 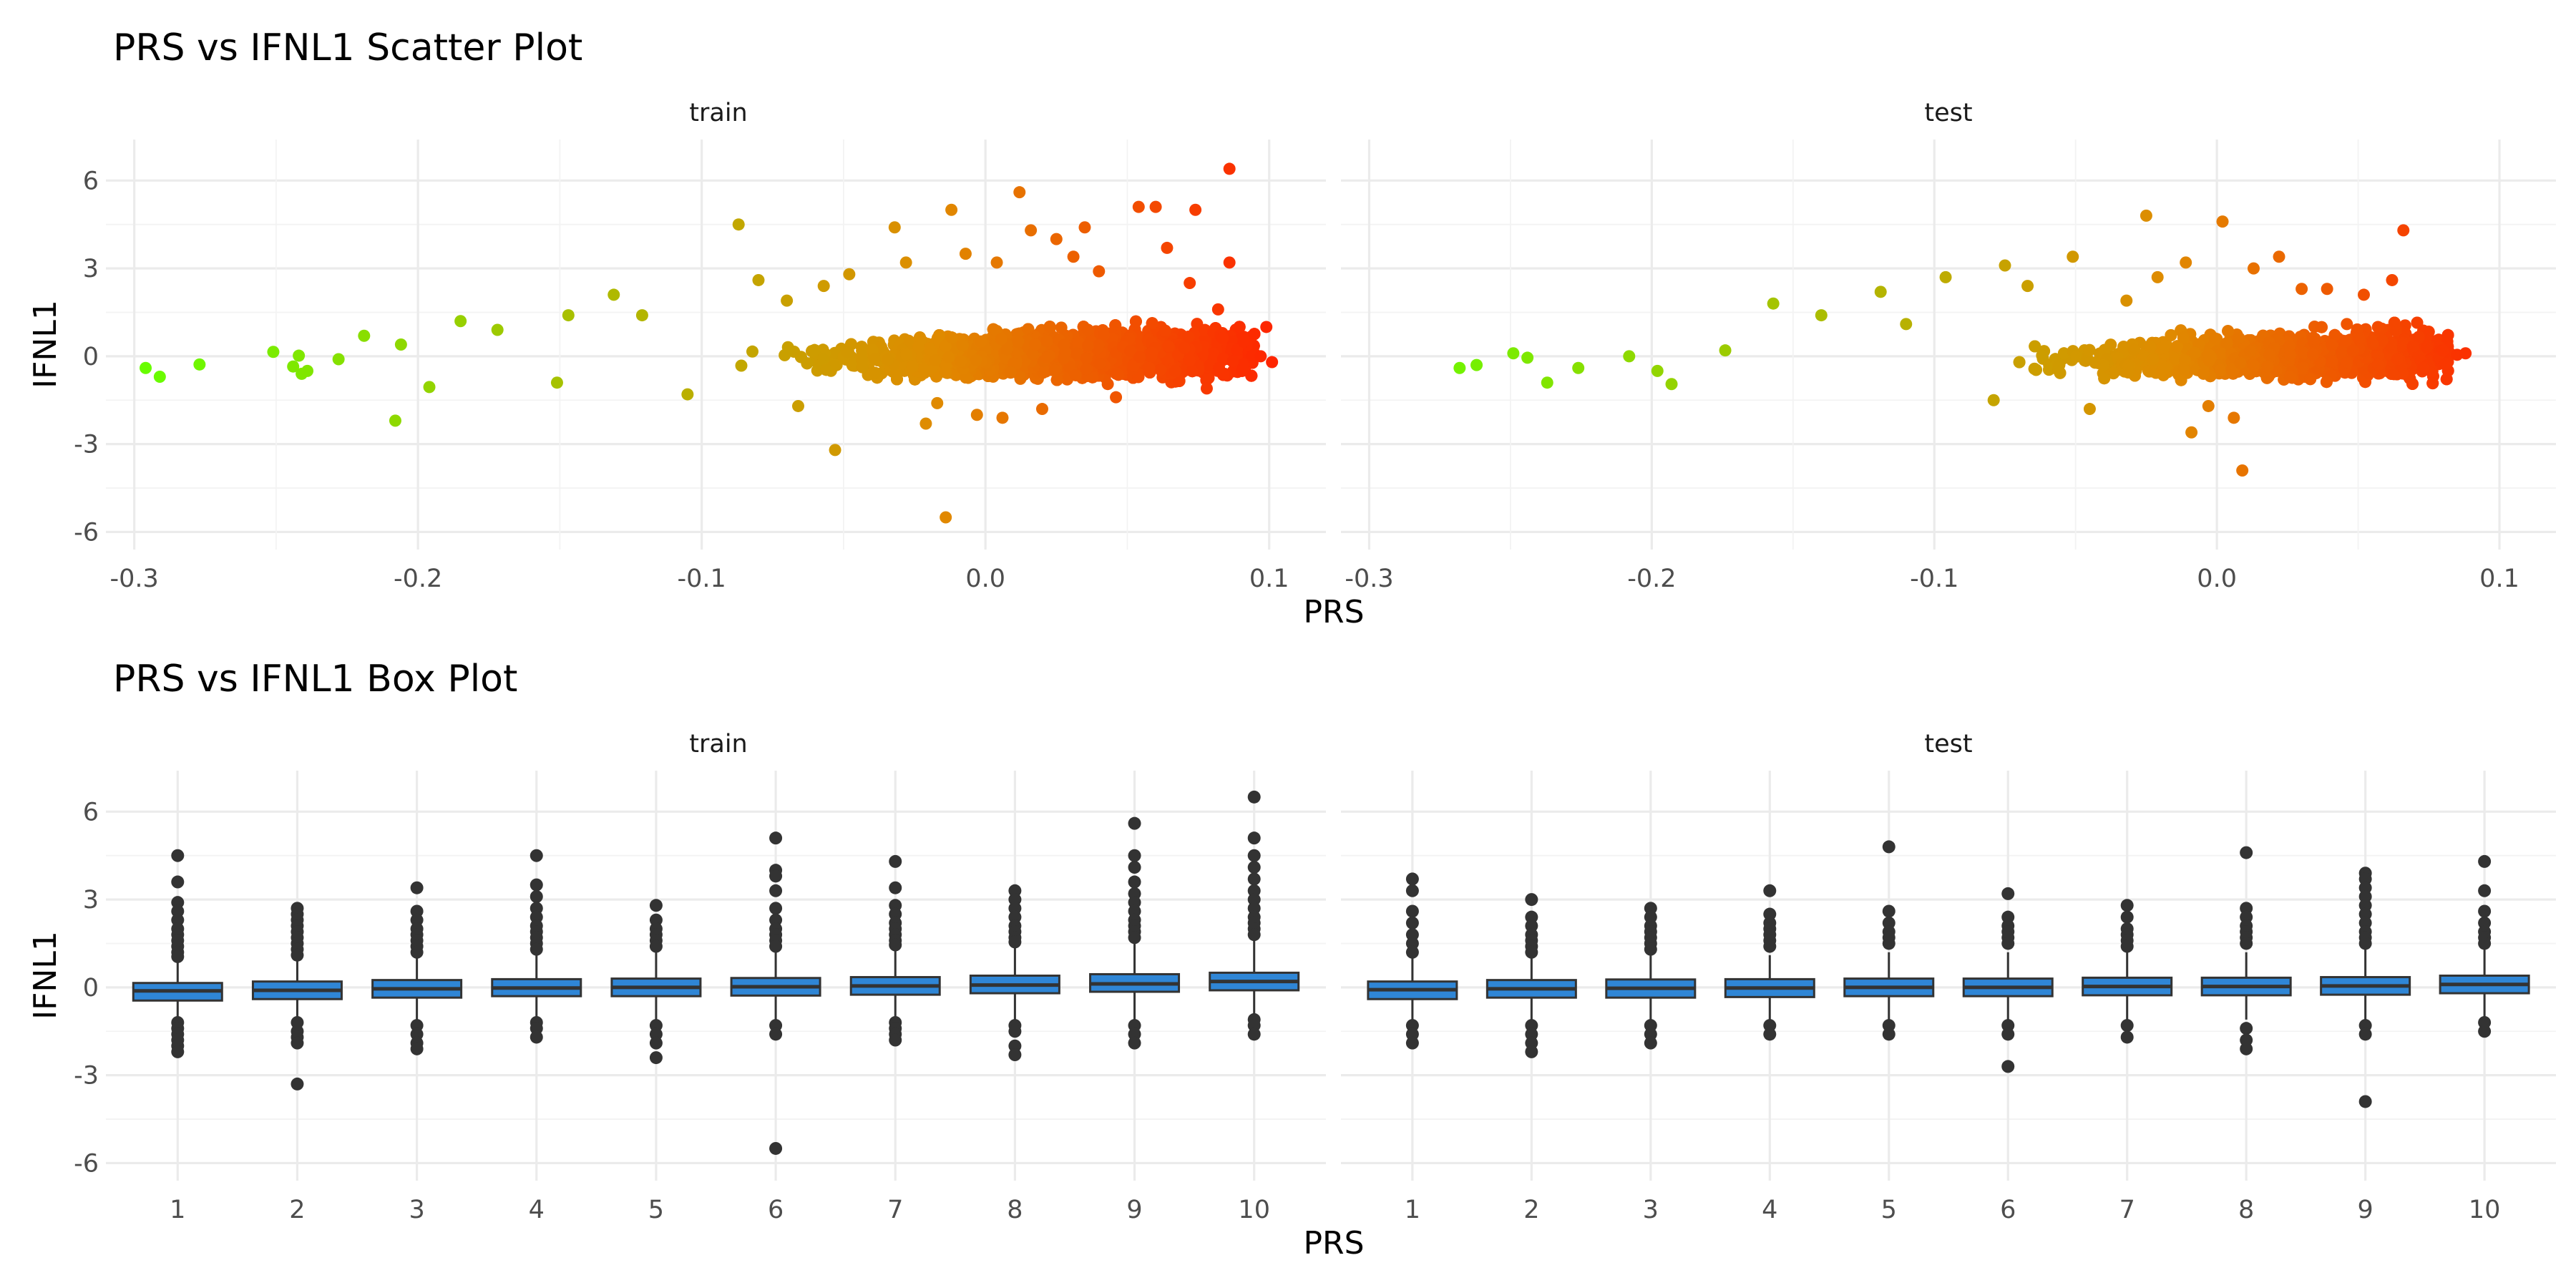 What do you see at coordinates (347, 48) in the screenshot?
I see `scatter-title: PRS vs IFNL1 Scatter Plot` at bounding box center [347, 48].